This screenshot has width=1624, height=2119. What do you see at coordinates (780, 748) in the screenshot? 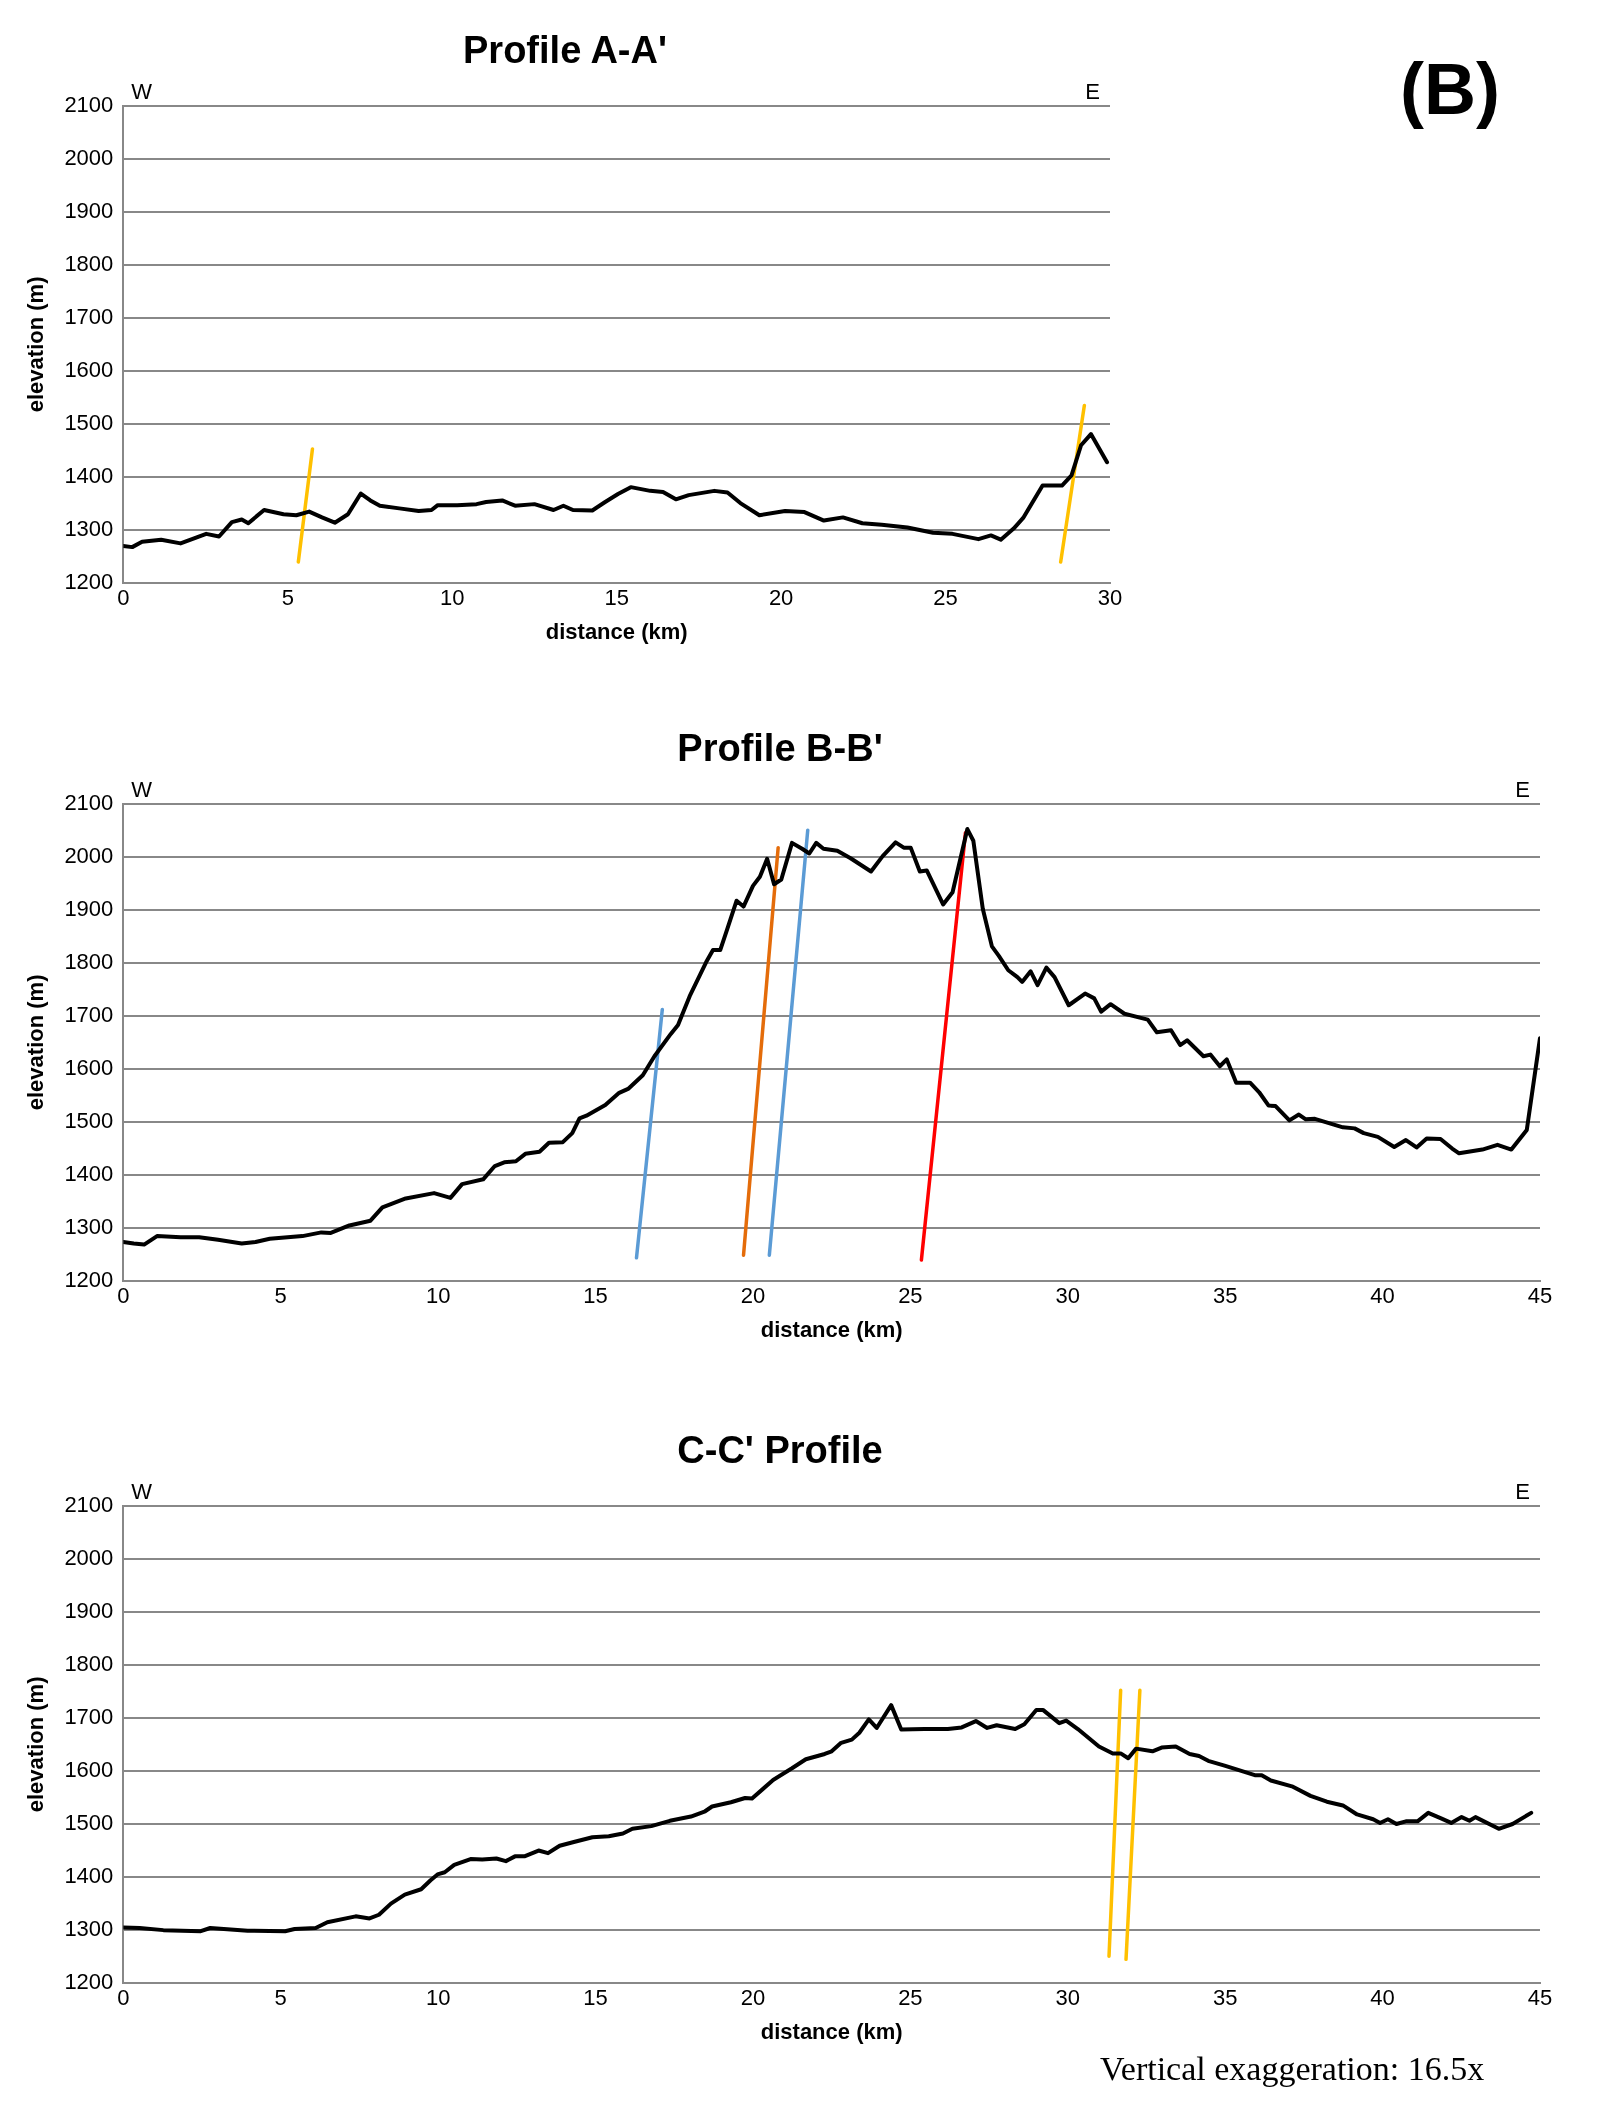
I see `chart-title: Profile B-B'` at bounding box center [780, 748].